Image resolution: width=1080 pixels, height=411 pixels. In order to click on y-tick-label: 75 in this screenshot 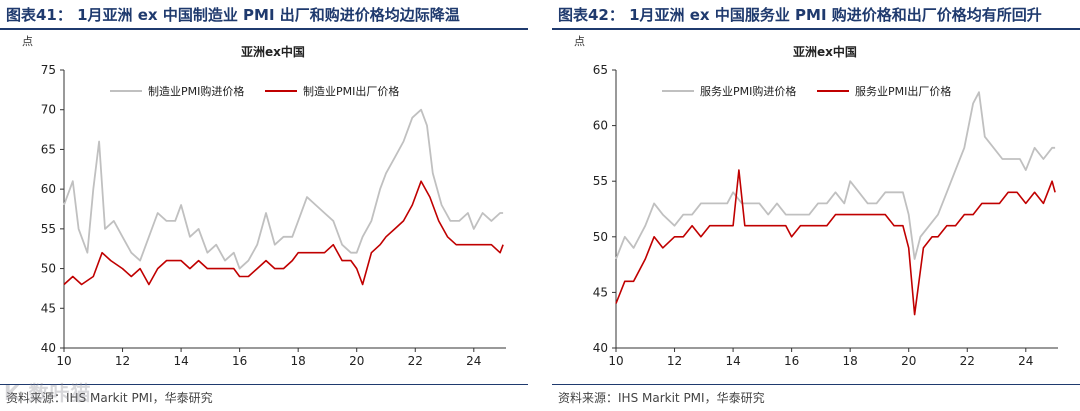, I will do `click(48, 70)`.